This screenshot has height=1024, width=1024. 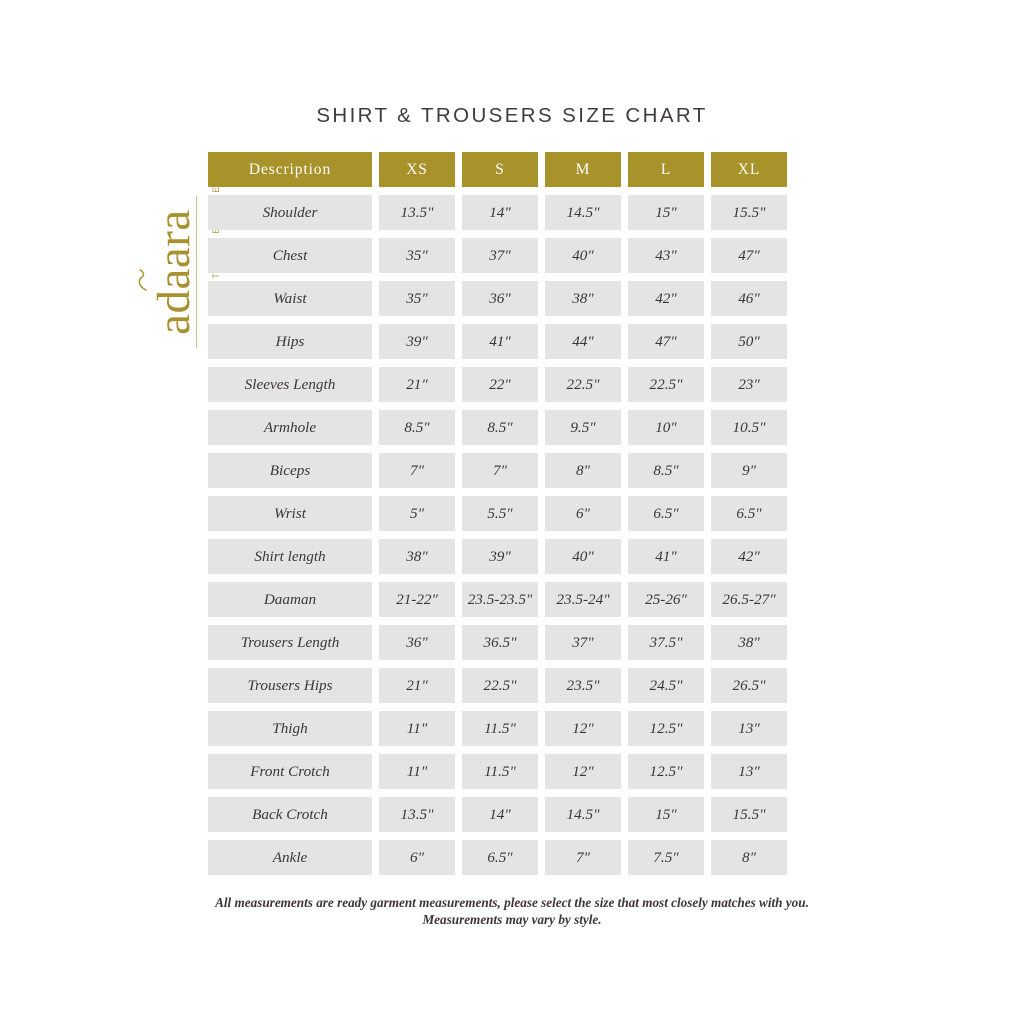 What do you see at coordinates (290, 642) in the screenshot?
I see `row-label: Trousers Length` at bounding box center [290, 642].